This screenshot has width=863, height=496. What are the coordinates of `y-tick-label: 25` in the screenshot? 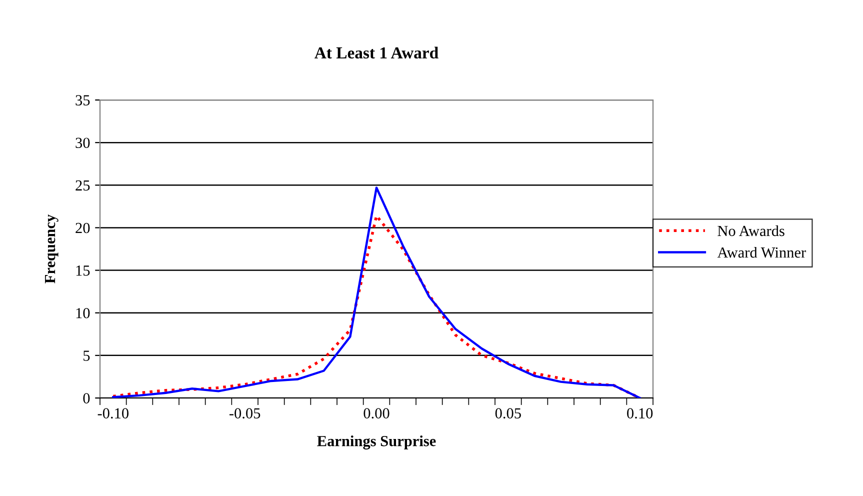 It's located at (83, 185).